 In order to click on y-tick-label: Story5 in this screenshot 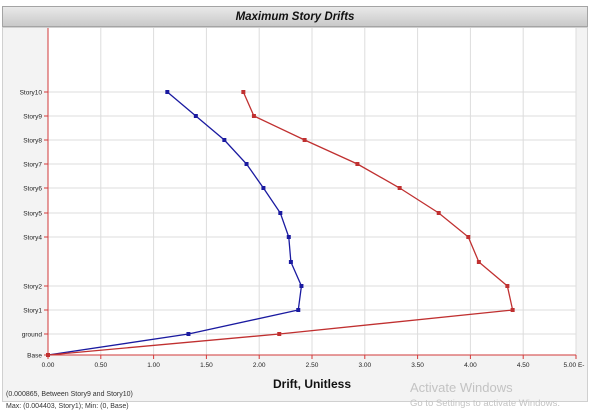, I will do `click(32, 214)`.